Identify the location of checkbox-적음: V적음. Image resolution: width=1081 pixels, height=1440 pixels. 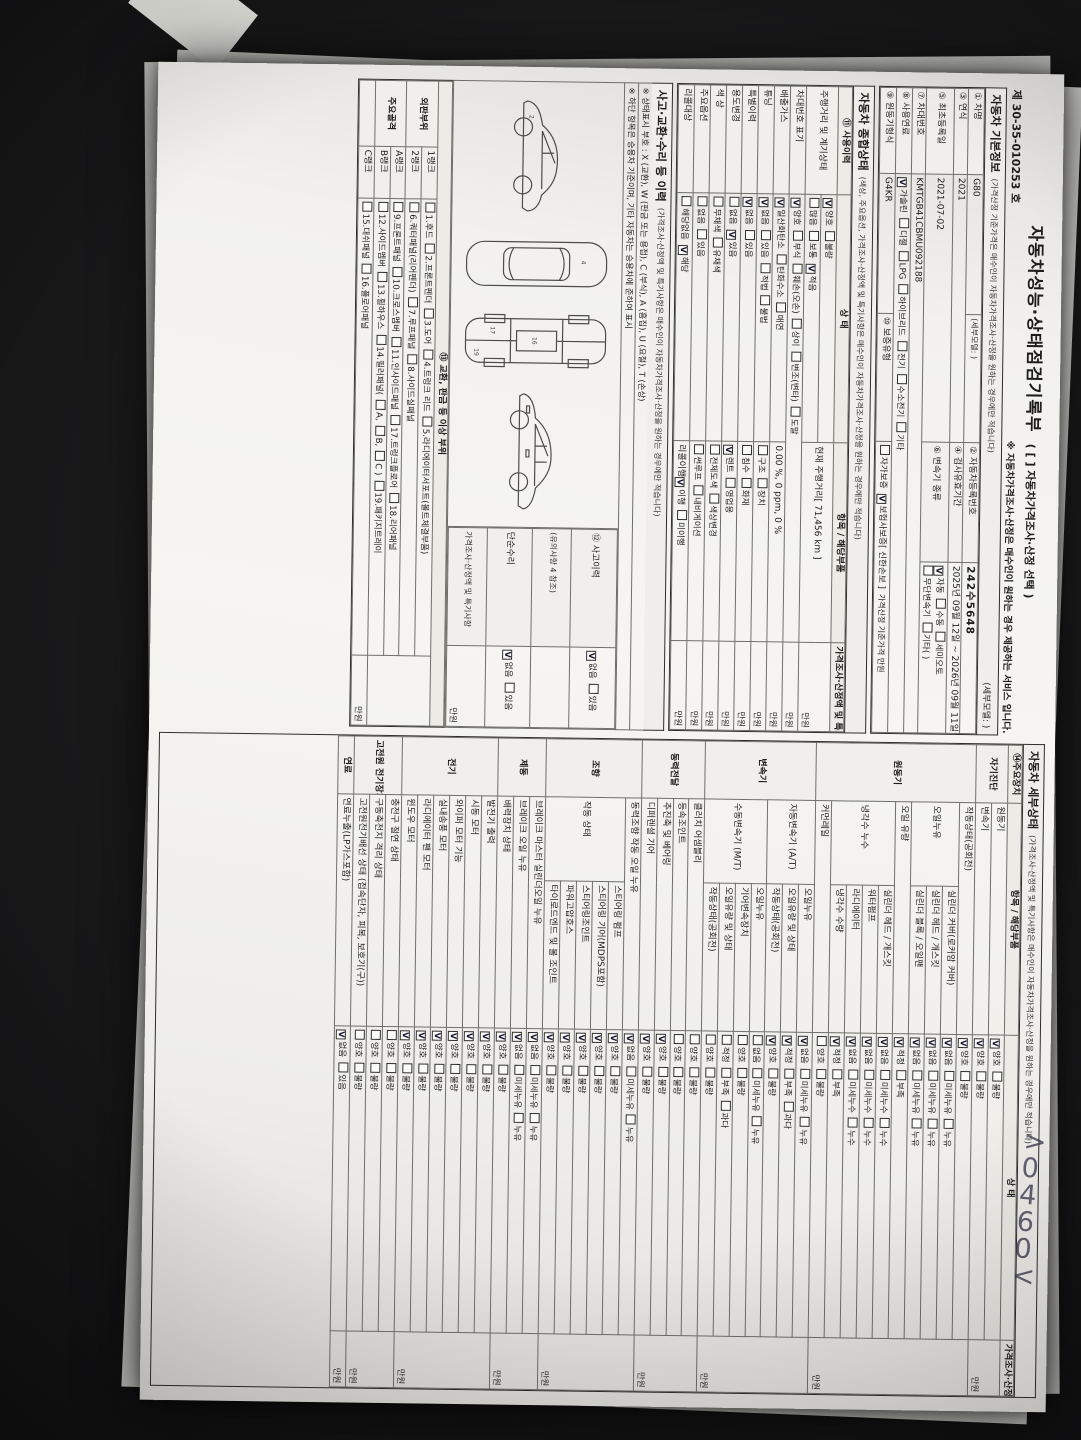
(810, 277).